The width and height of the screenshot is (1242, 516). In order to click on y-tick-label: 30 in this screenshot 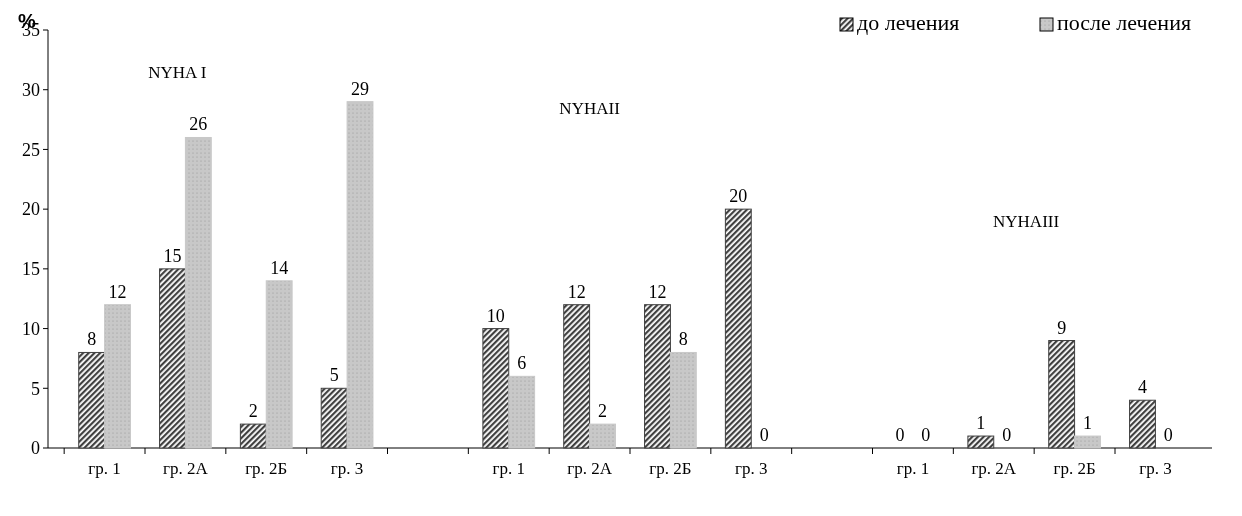, I will do `click(31, 90)`.